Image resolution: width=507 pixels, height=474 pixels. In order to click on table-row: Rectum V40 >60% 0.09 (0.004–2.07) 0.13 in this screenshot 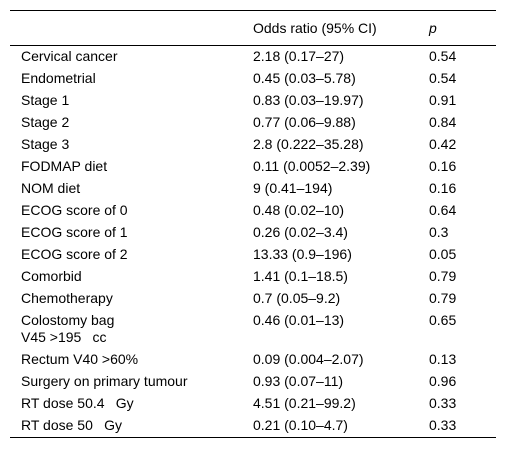, I will do `click(253, 360)`.